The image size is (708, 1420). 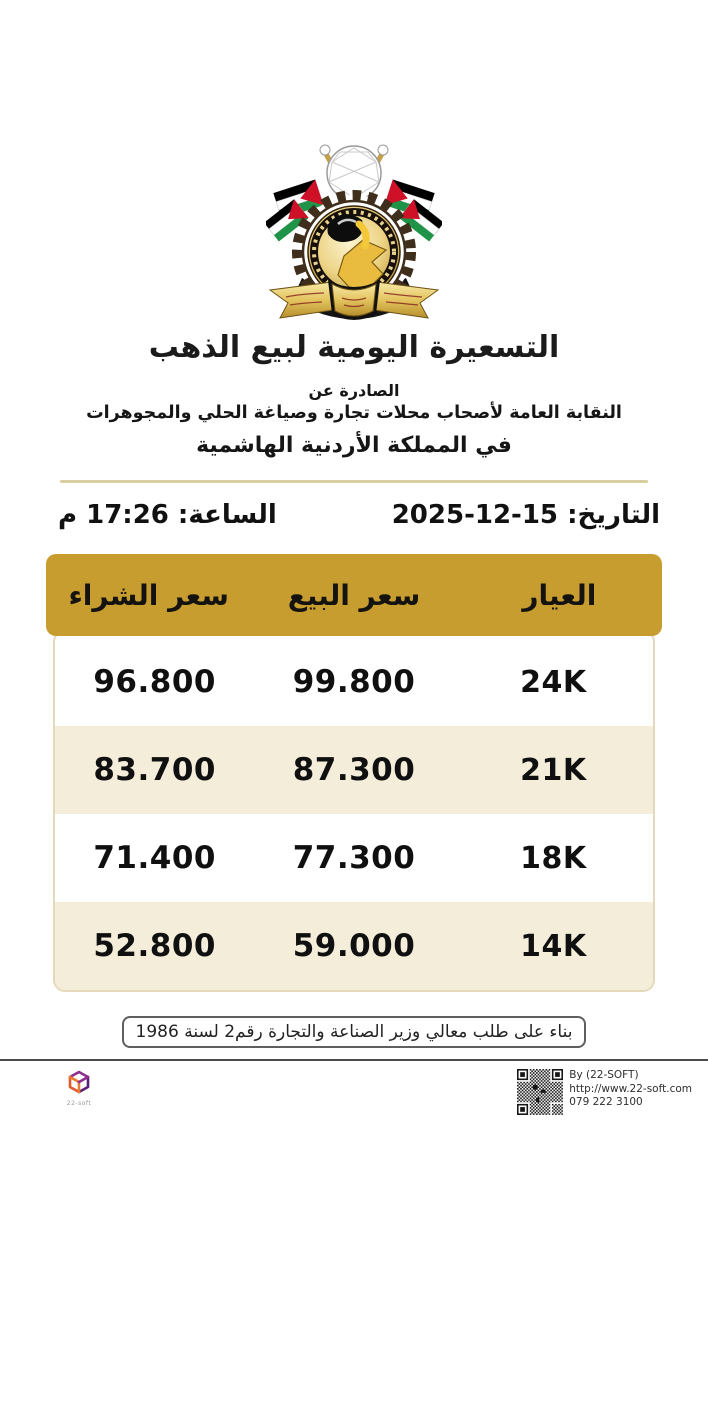 I want to click on time-value: الساعة: 17:26 م, so click(x=167, y=515).